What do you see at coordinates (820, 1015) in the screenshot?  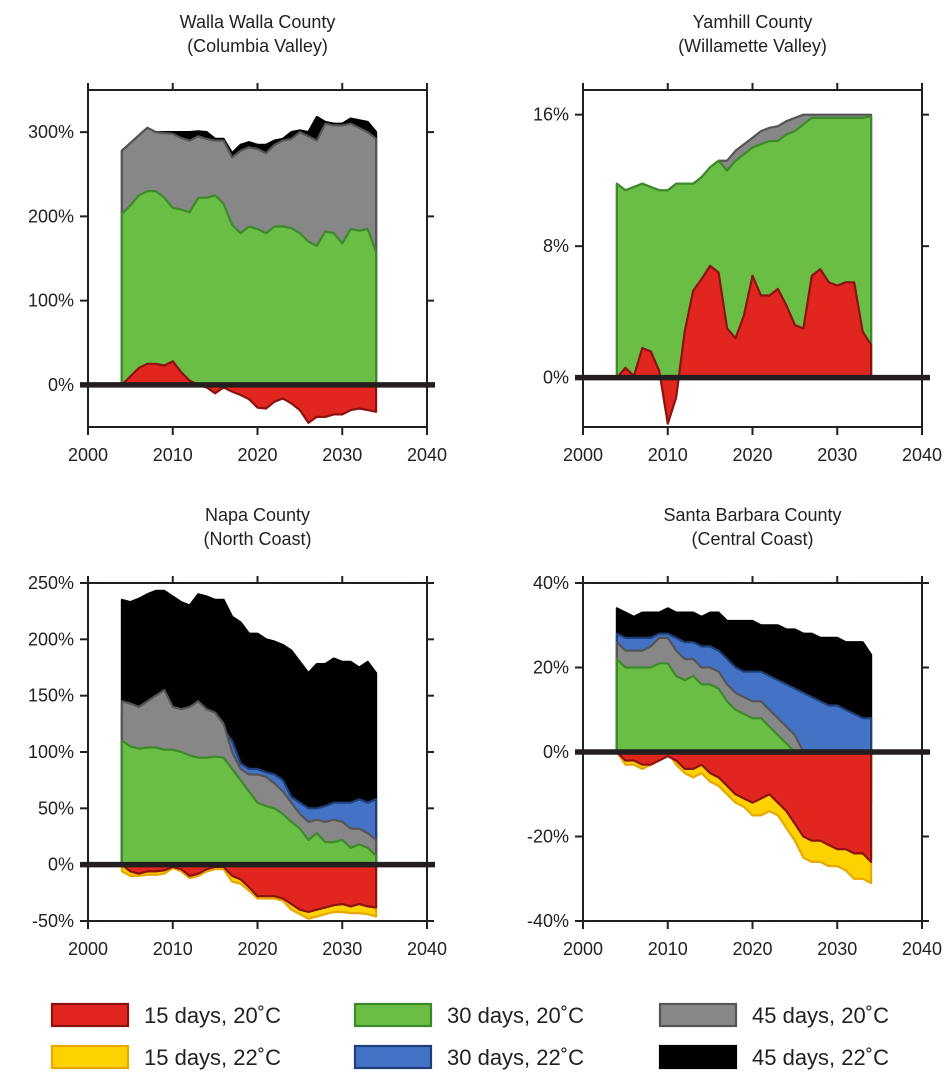 I see `legend-label: 45 days, 20˚C` at bounding box center [820, 1015].